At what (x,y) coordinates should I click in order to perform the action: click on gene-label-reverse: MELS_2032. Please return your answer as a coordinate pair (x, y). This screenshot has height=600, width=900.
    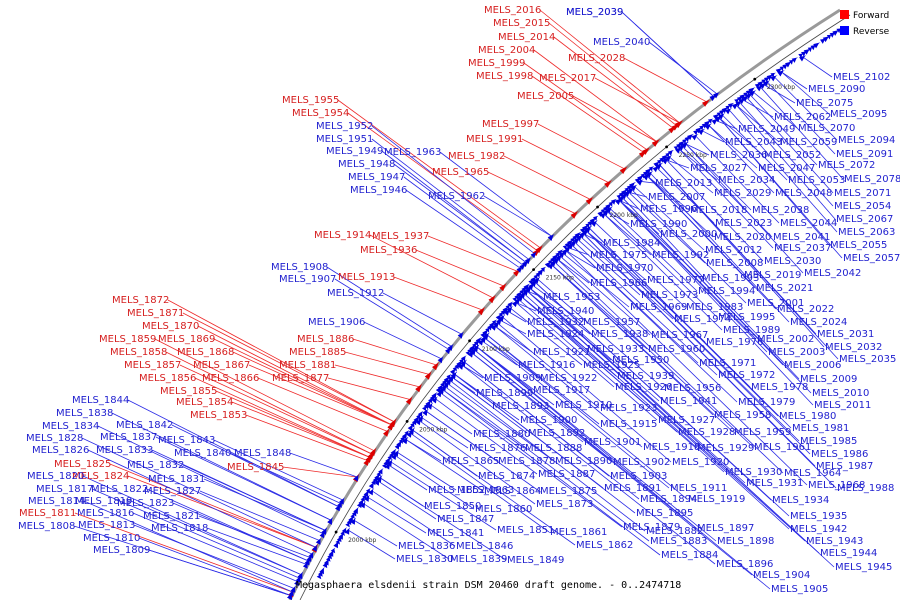
    Looking at the image, I should click on (853, 347).